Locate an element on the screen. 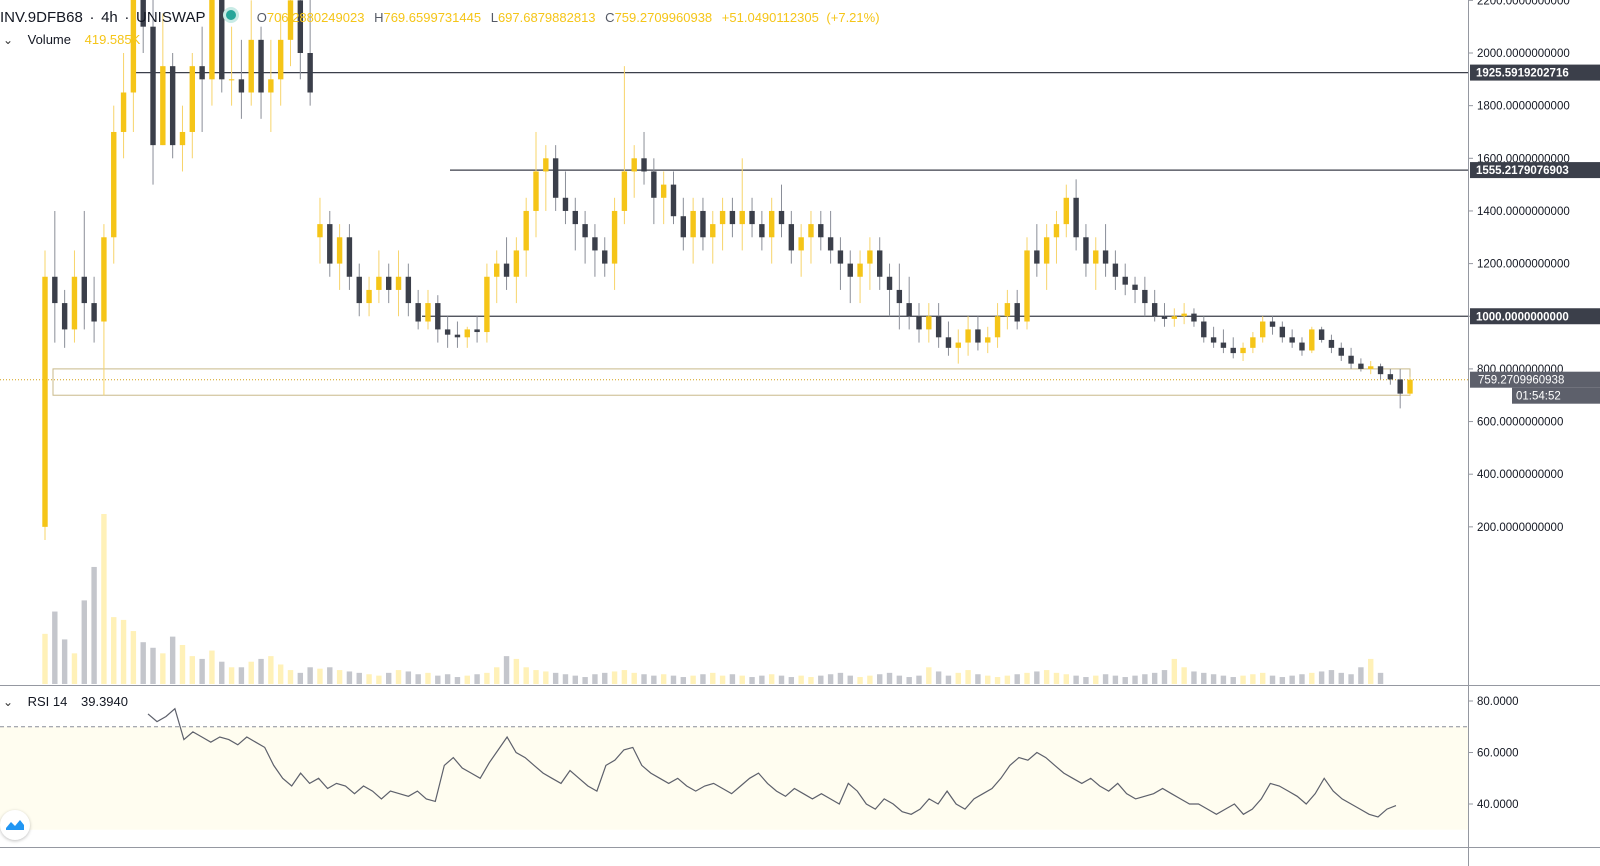  volume-label: Volume is located at coordinates (49, 39).